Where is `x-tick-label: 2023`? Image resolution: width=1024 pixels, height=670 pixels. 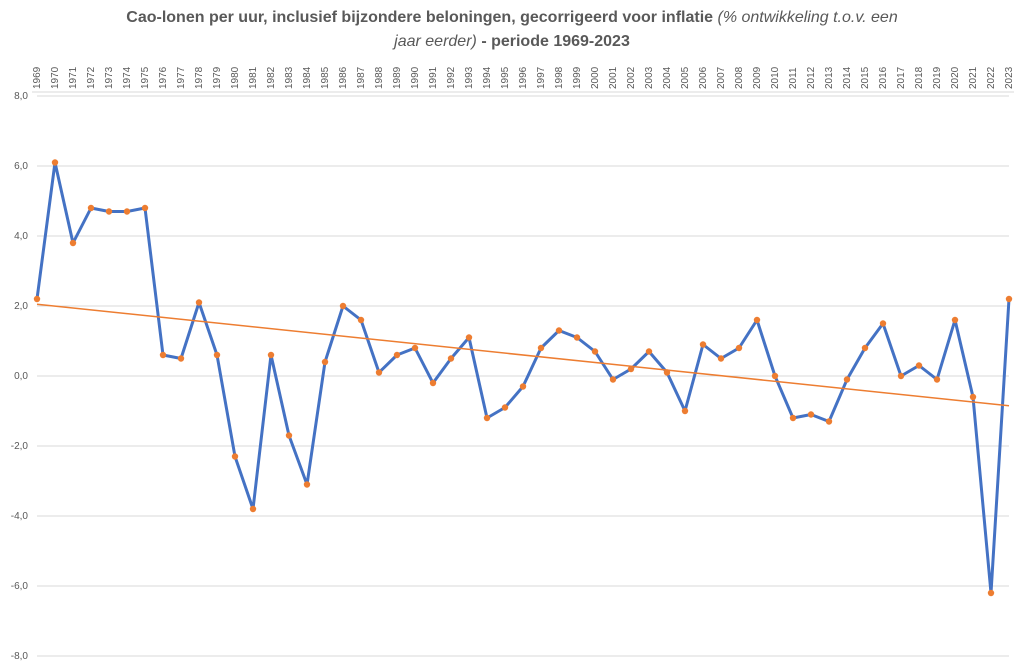
x-tick-label: 2023 is located at coordinates (1009, 77).